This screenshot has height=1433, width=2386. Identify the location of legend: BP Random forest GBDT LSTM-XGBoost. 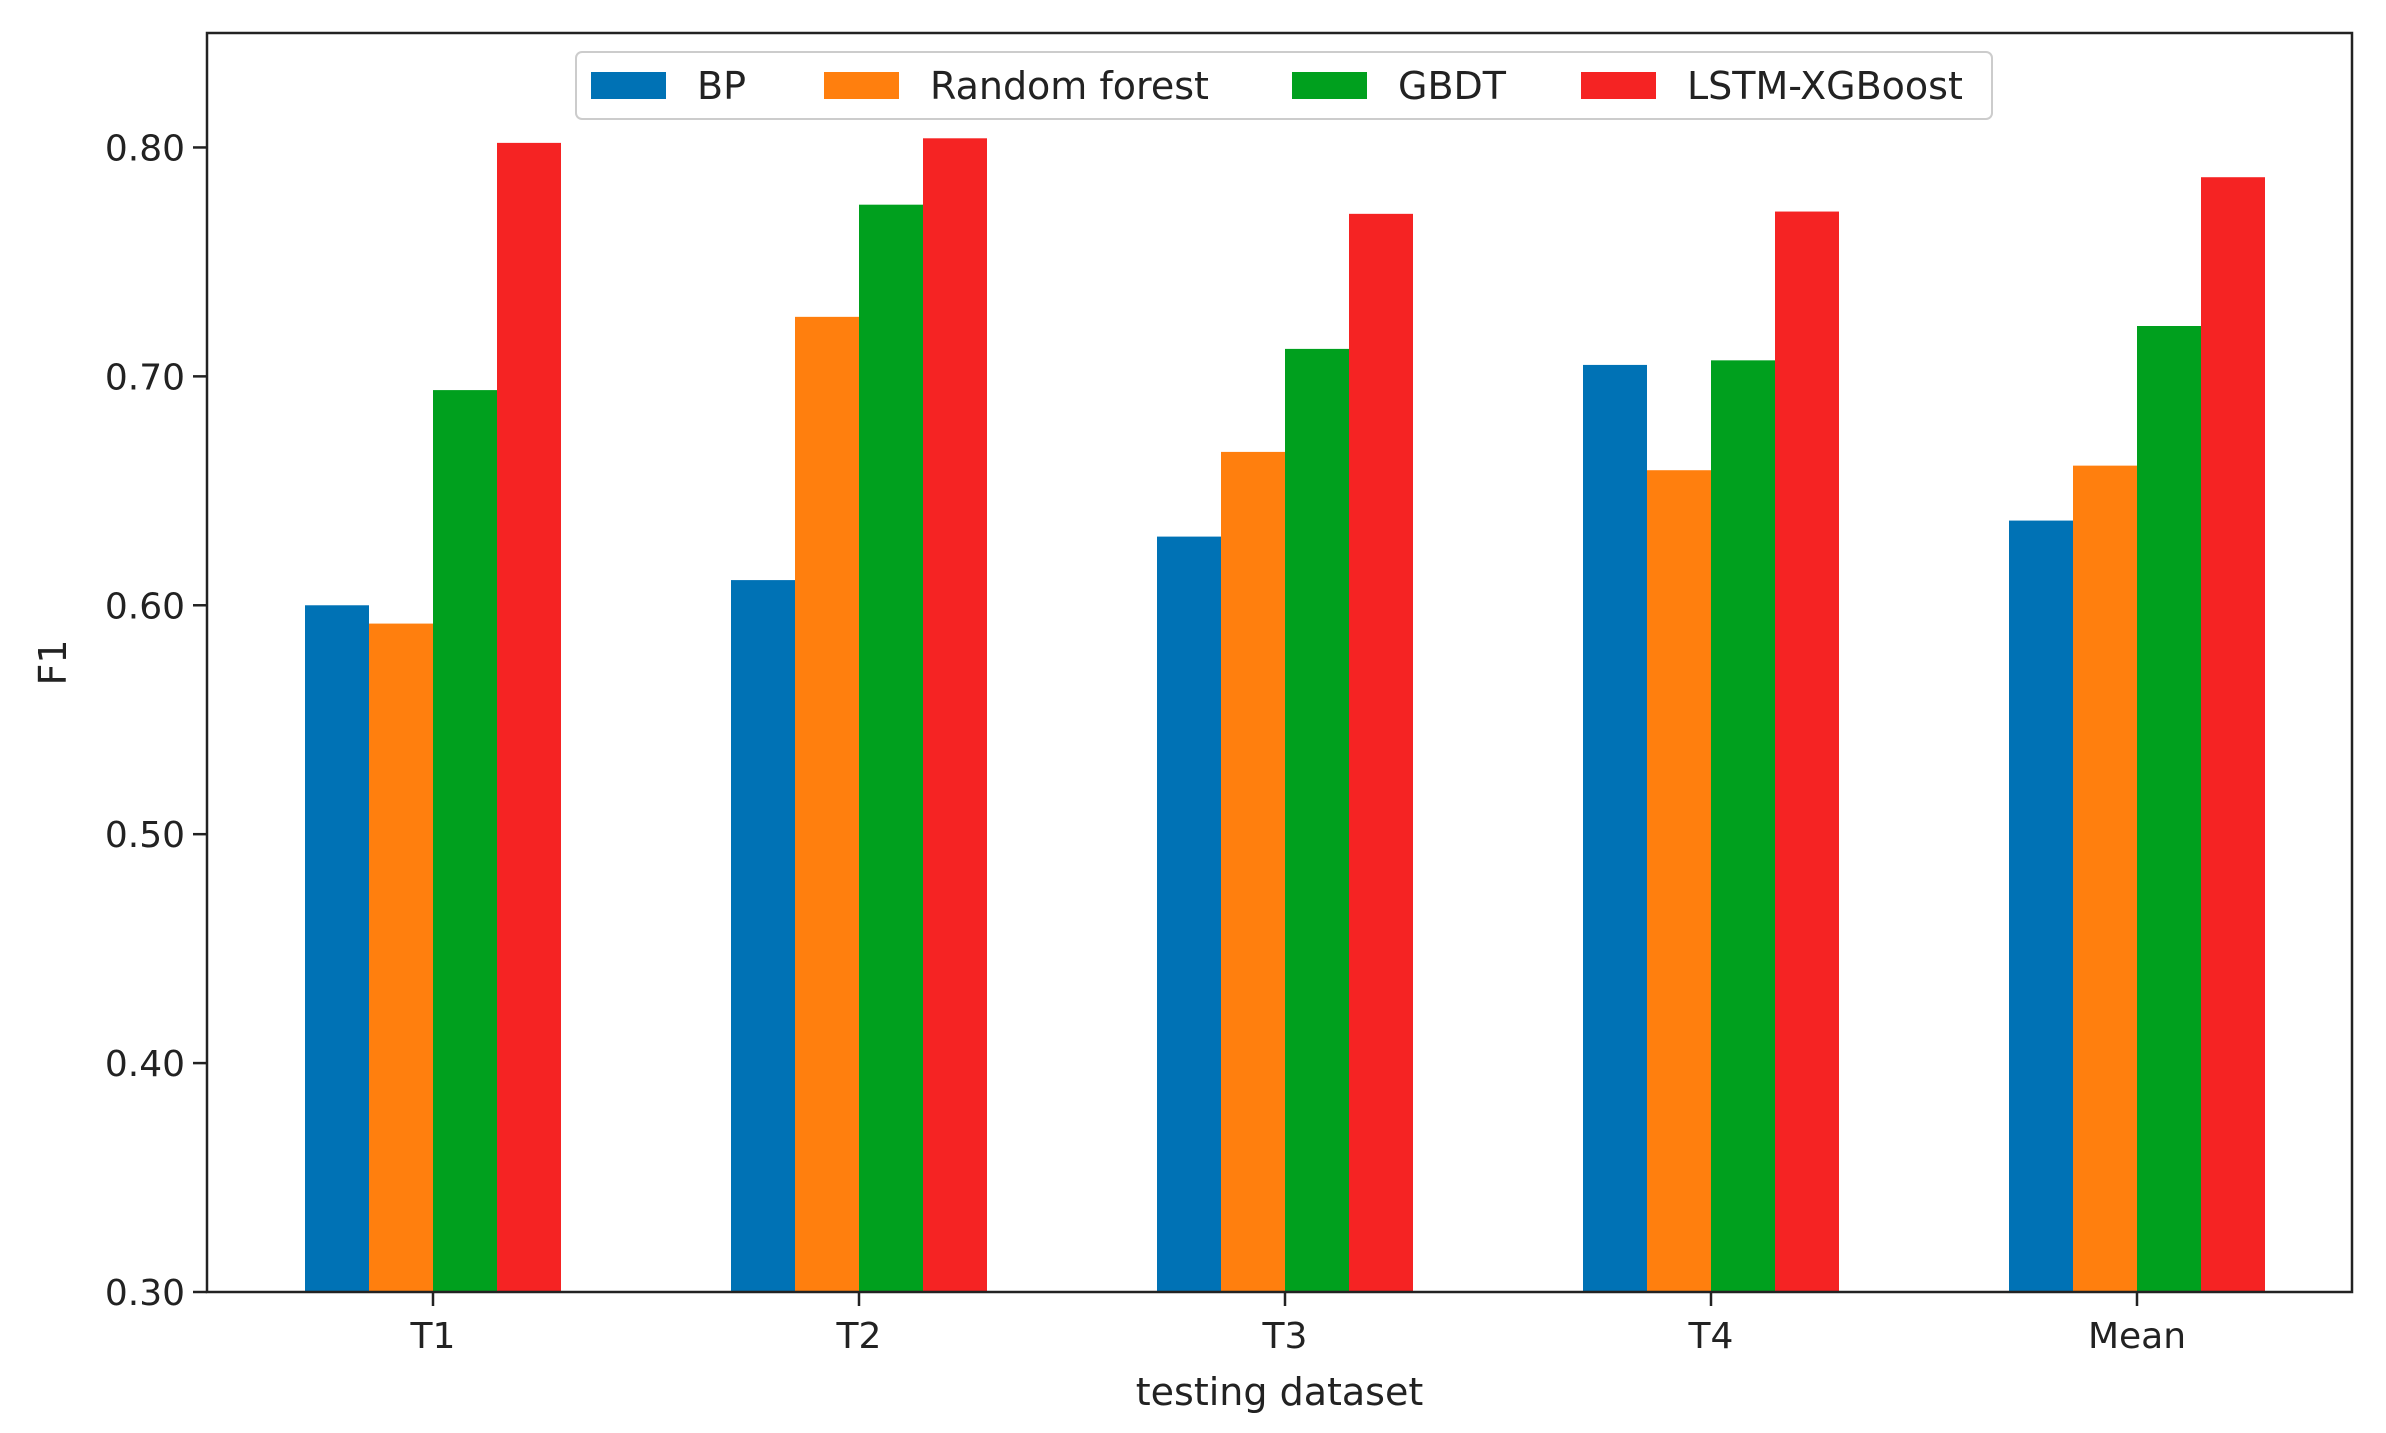
(1284, 85).